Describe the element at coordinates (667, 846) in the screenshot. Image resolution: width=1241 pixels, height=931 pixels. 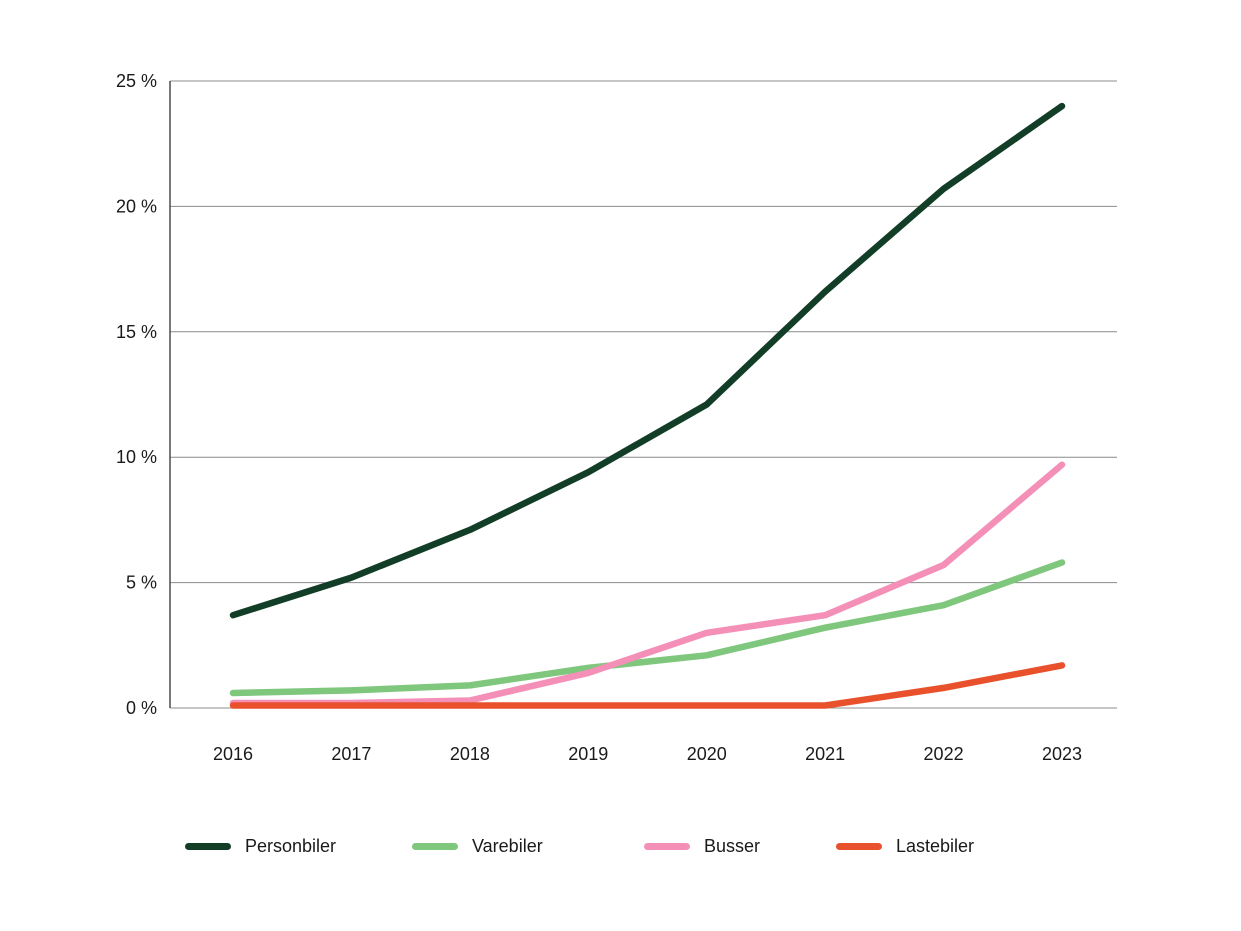
I see `legend-swatch-busser` at that location.